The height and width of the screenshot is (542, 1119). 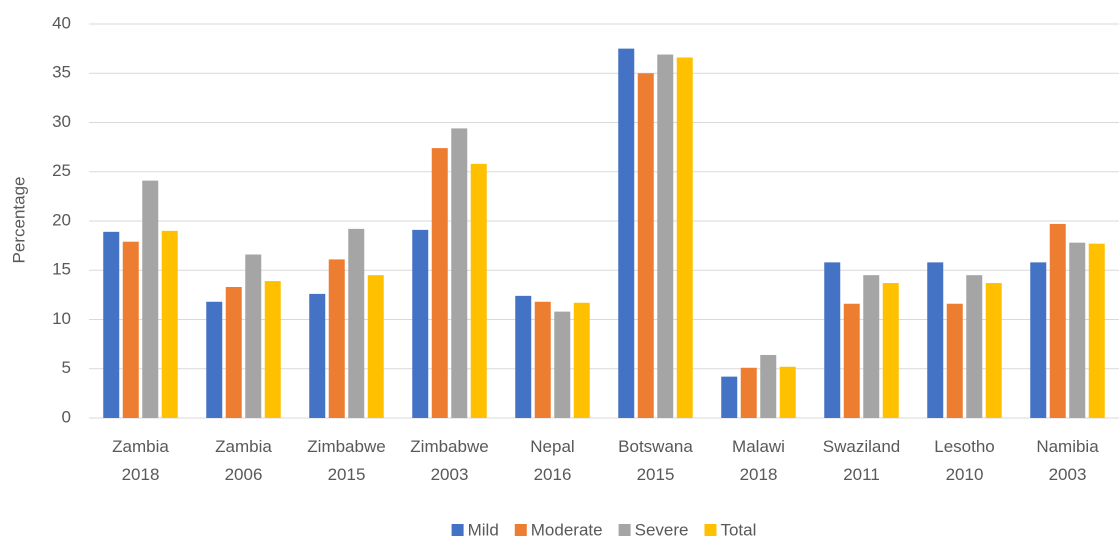 I want to click on x-tick-label: Namibia 2003, so click(x=1067, y=460).